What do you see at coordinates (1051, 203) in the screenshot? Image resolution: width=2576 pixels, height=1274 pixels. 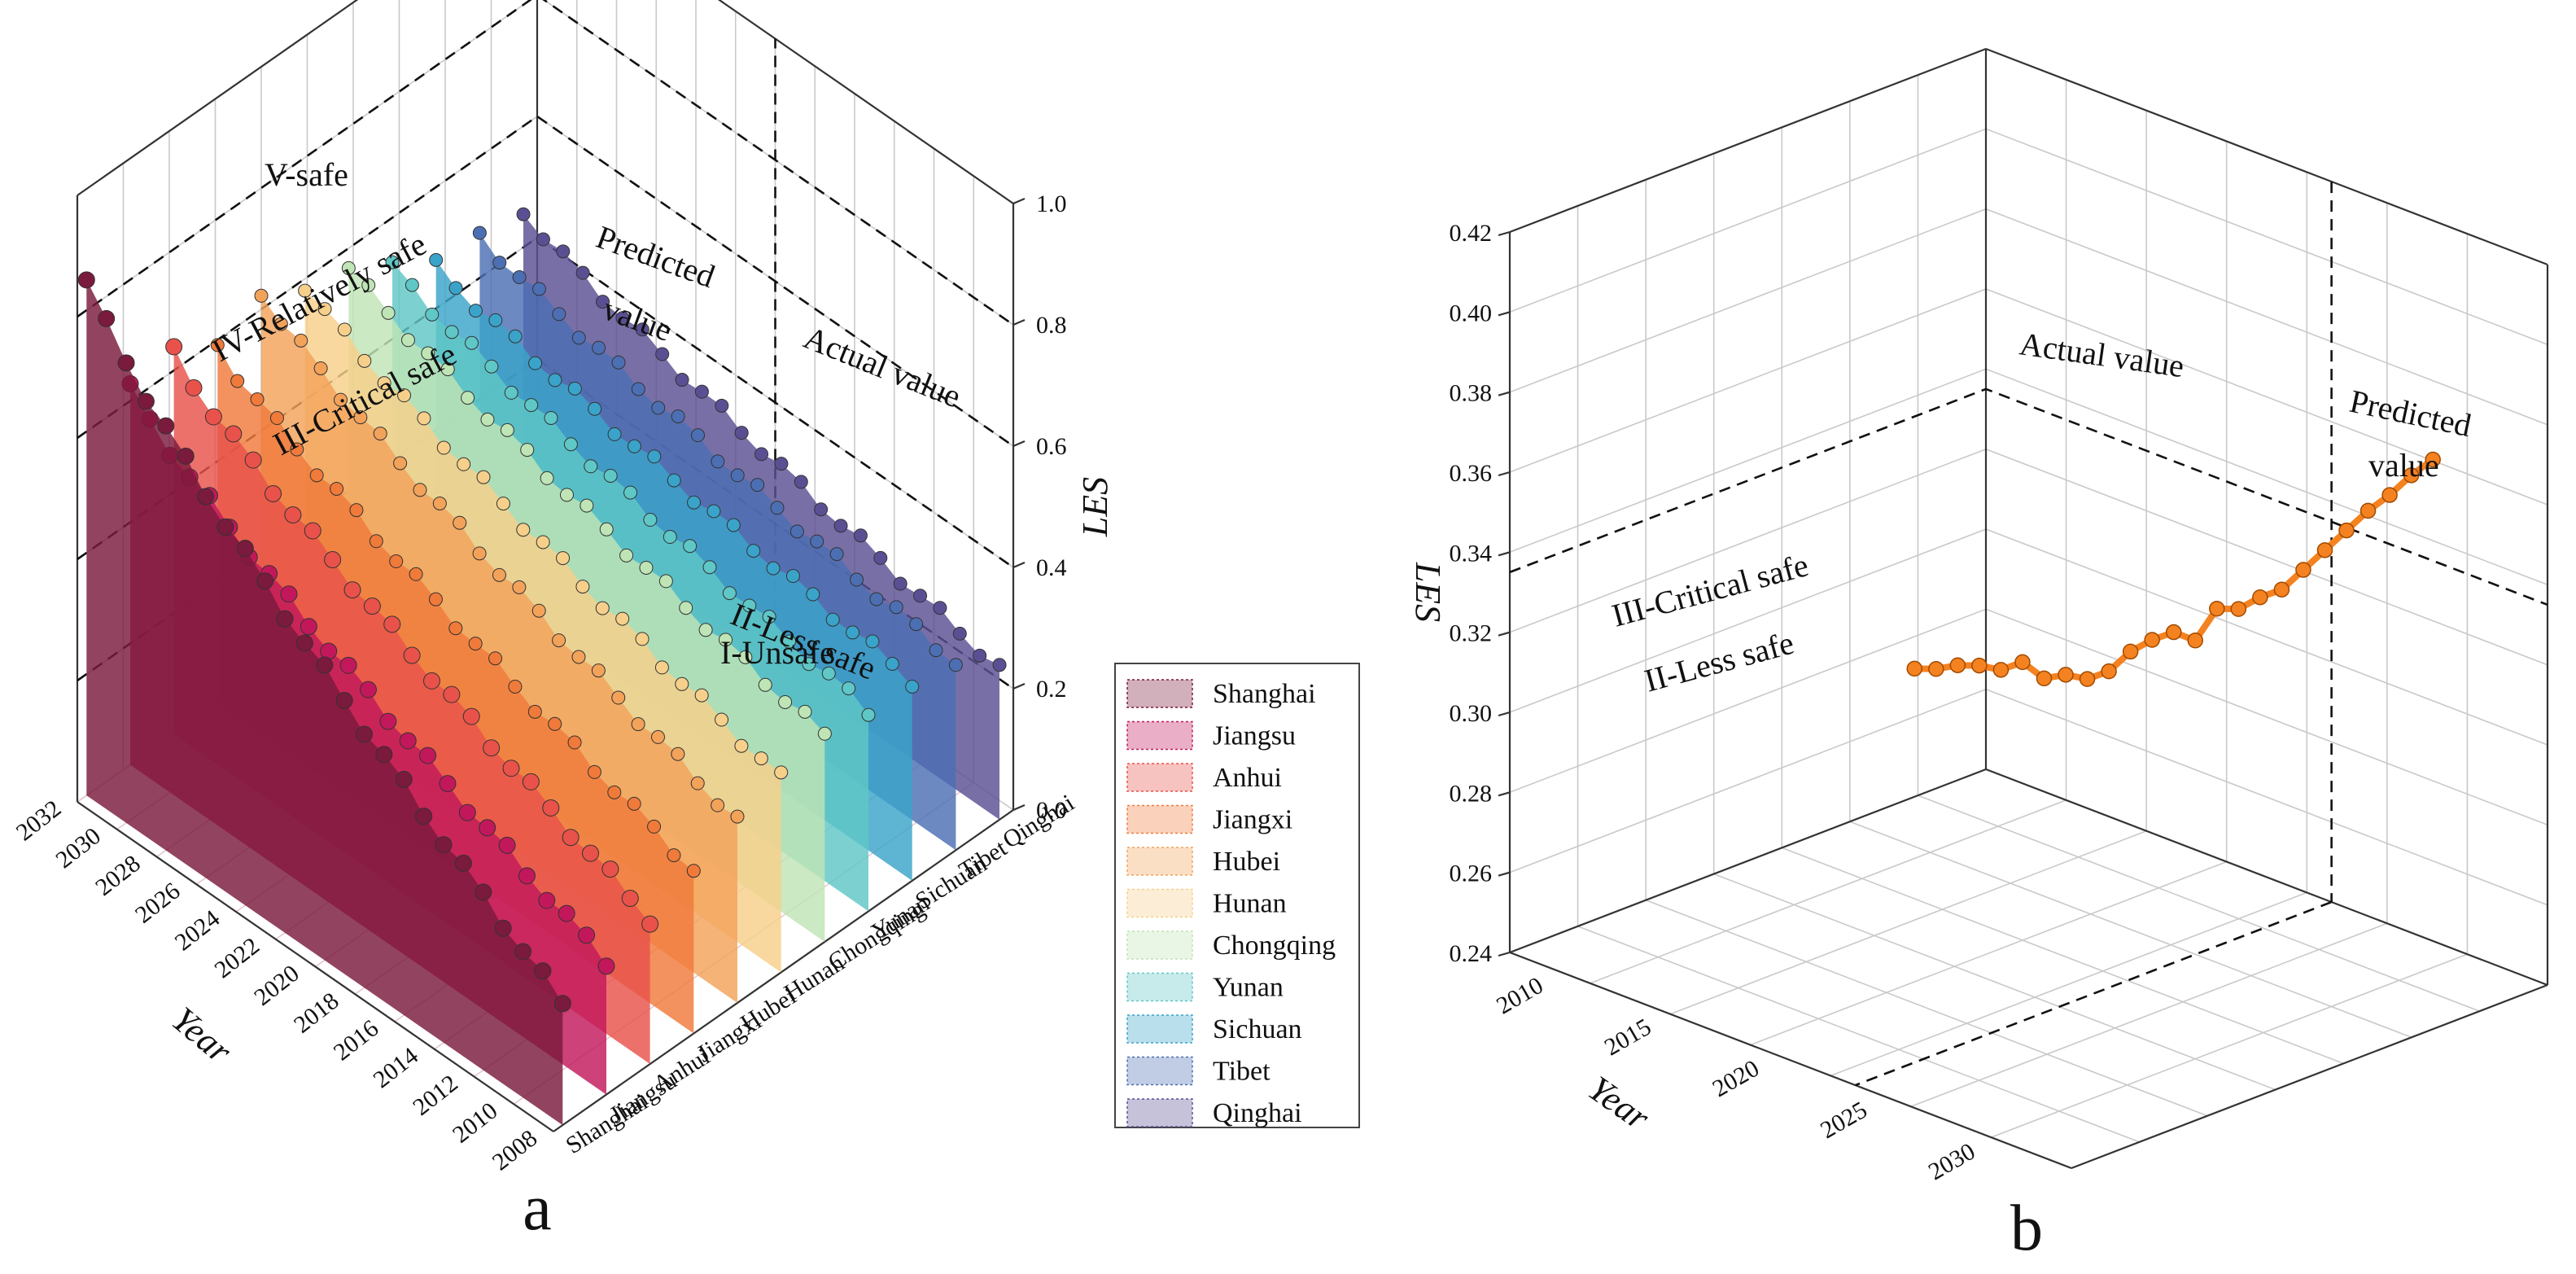 I see `les-tick-label: 1.0` at bounding box center [1051, 203].